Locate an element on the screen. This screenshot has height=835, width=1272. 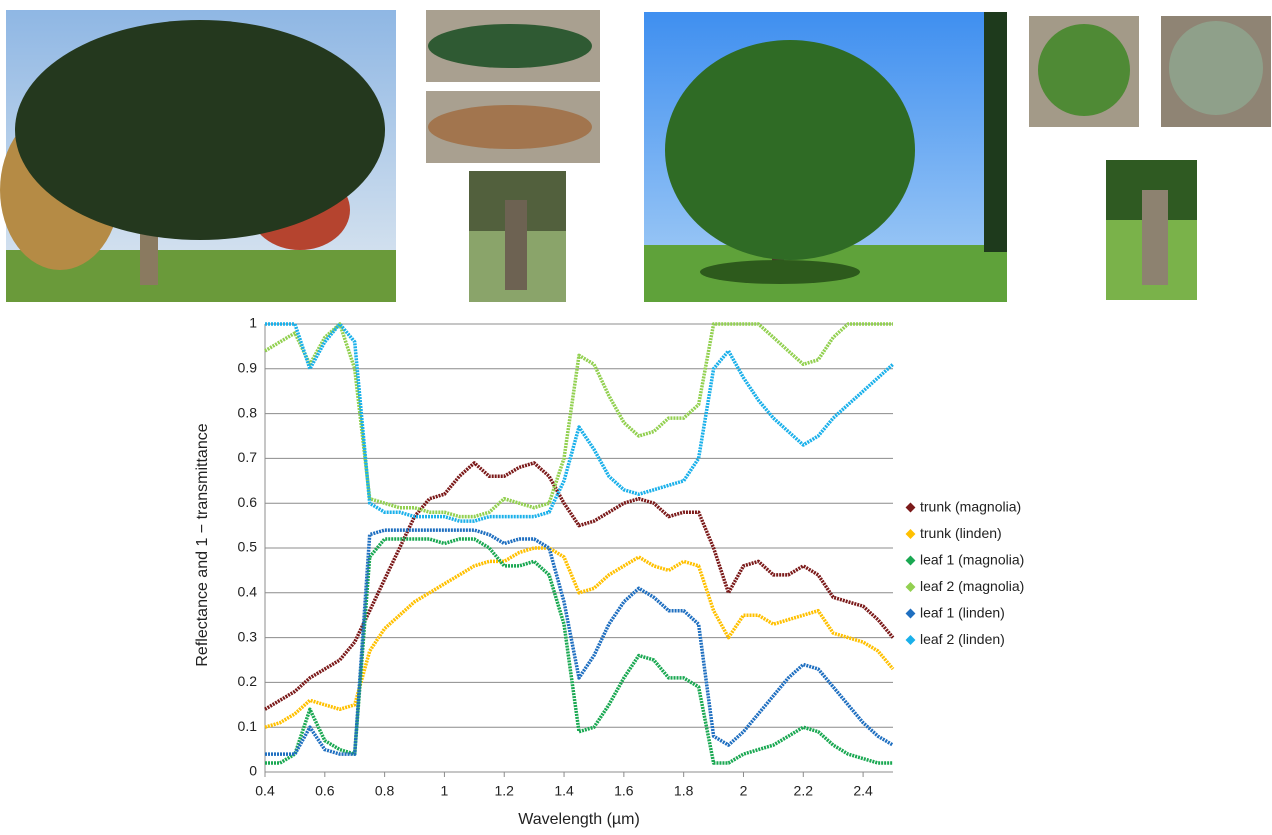
y-tick-label: 0.1 is located at coordinates (248, 726).